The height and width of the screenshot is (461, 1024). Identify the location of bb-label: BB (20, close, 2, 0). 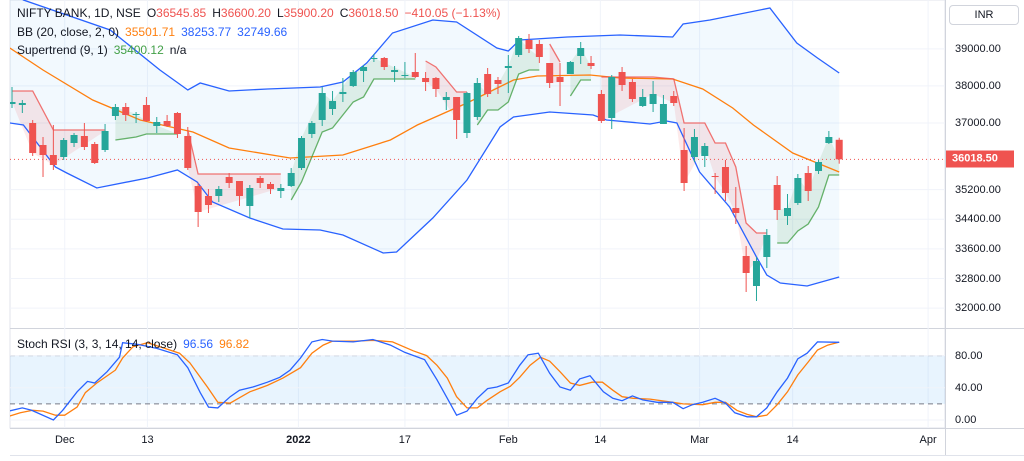
(68, 32).